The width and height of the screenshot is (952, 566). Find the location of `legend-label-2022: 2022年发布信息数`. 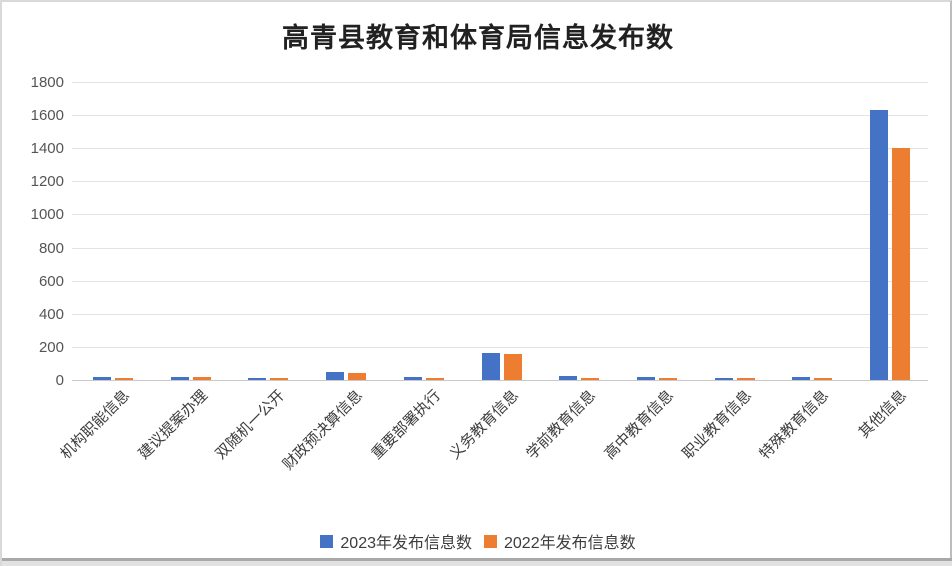

legend-label-2022: 2022年发布信息数 is located at coordinates (570, 543).